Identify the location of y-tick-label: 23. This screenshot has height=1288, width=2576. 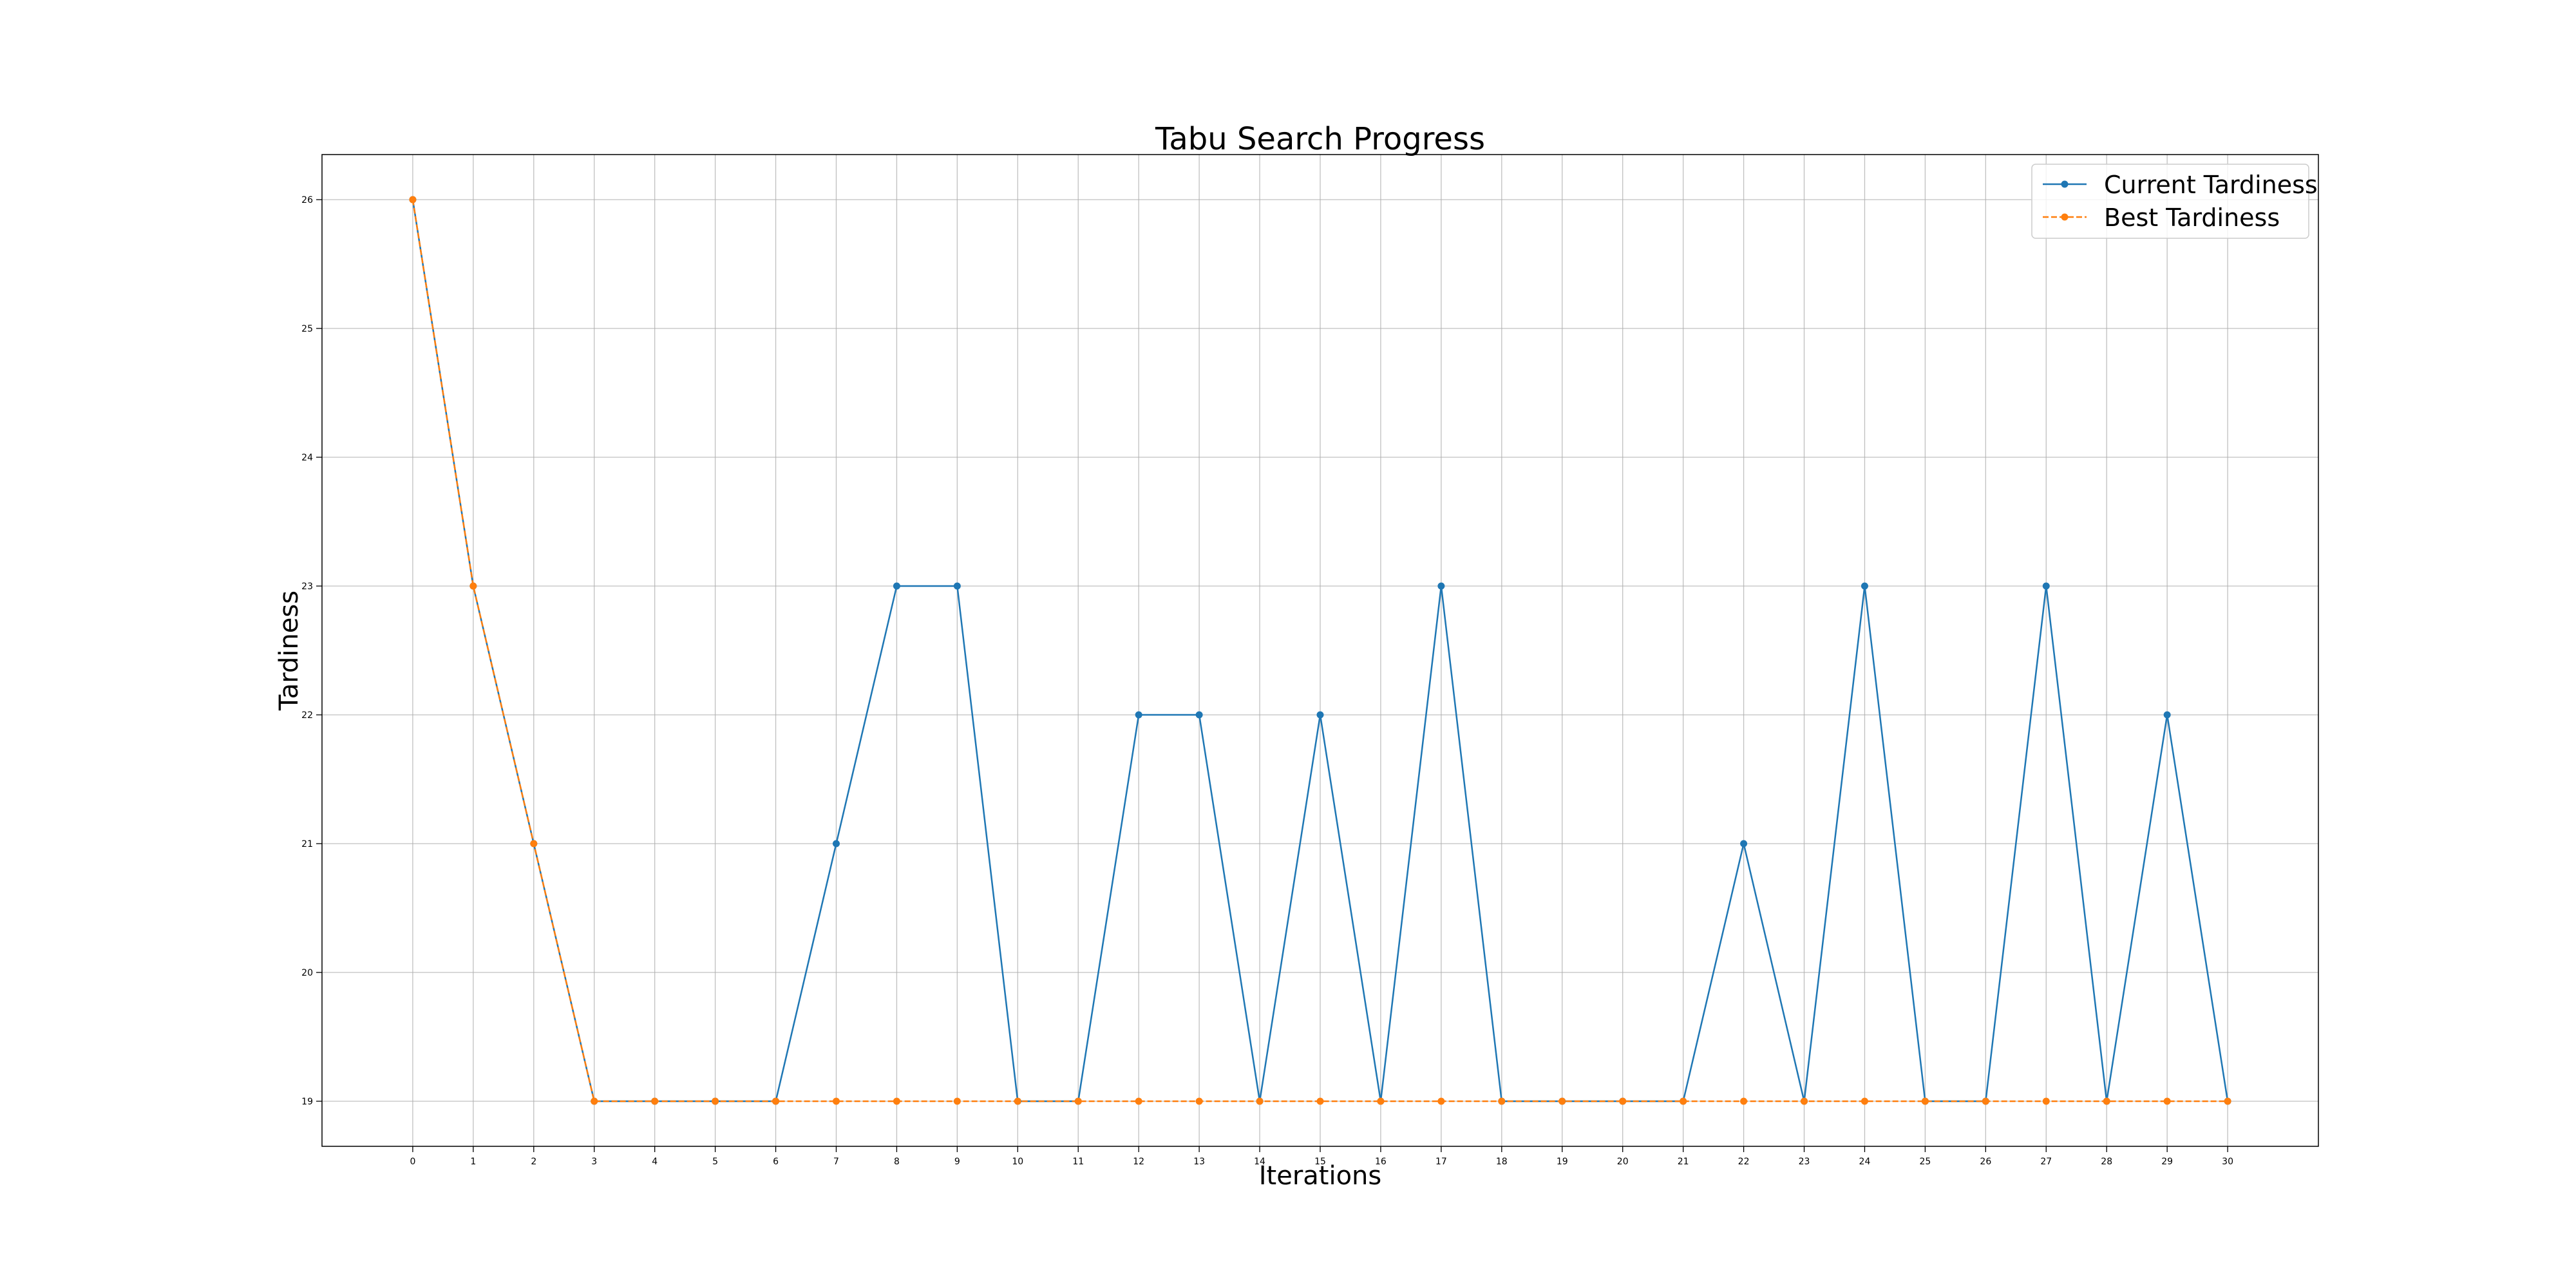
(307, 587).